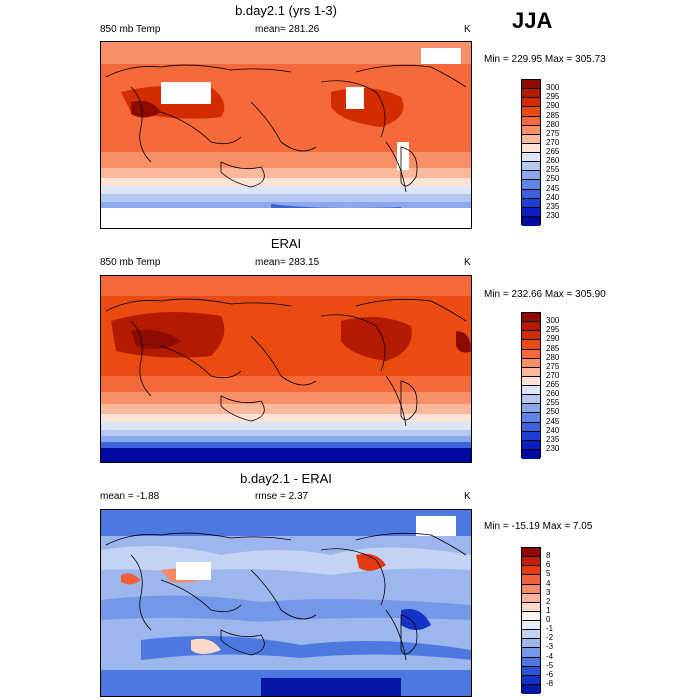 This screenshot has height=700, width=700. What do you see at coordinates (538, 526) in the screenshot?
I see `panel-3-minmax: Min = -15.19 Max = 7.05` at bounding box center [538, 526].